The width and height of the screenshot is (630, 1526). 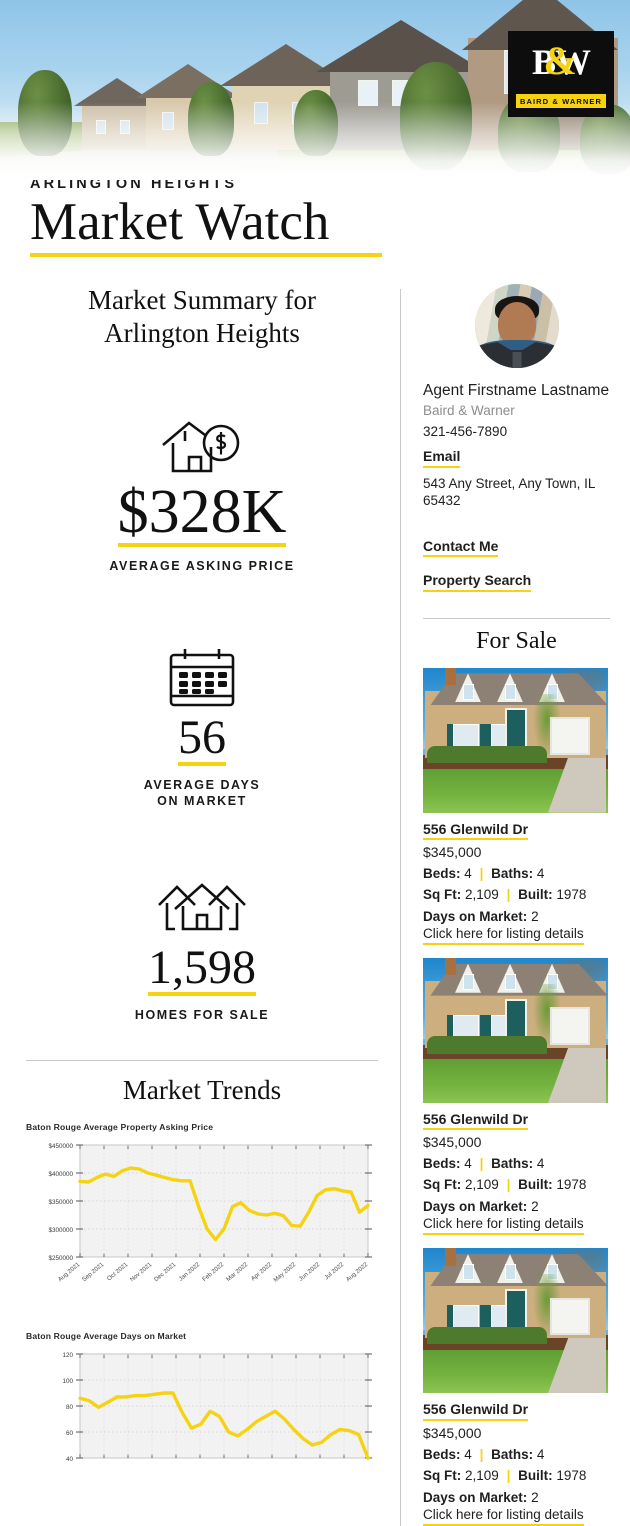 I want to click on for-sale-heading: For Sale, so click(x=516, y=640).